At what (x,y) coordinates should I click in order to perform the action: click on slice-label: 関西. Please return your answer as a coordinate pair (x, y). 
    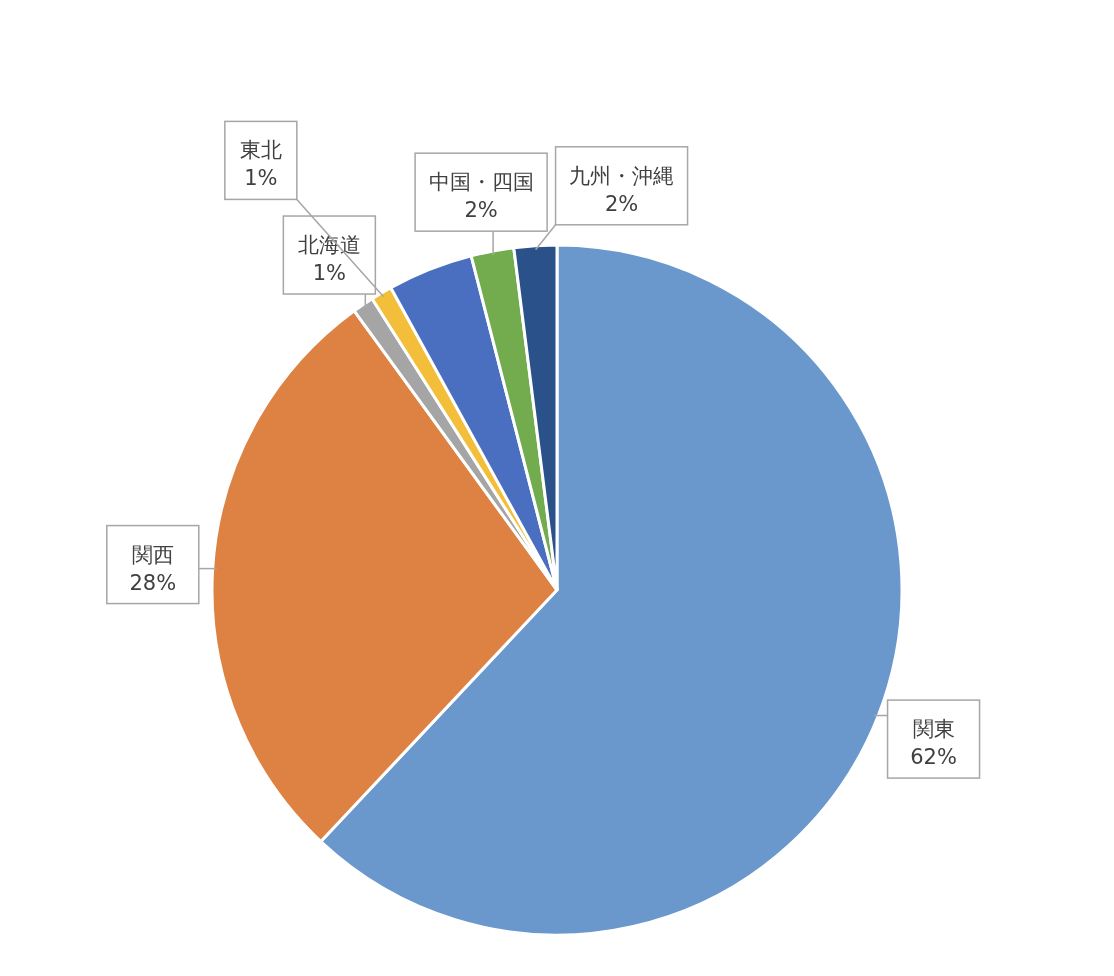
    Looking at the image, I should click on (152, 554).